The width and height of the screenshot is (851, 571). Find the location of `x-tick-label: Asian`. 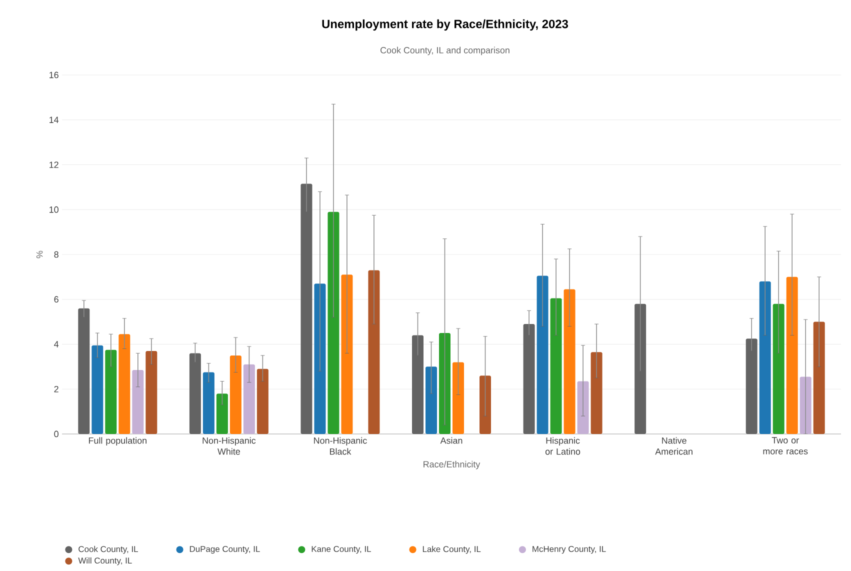

x-tick-label: Asian is located at coordinates (451, 440).